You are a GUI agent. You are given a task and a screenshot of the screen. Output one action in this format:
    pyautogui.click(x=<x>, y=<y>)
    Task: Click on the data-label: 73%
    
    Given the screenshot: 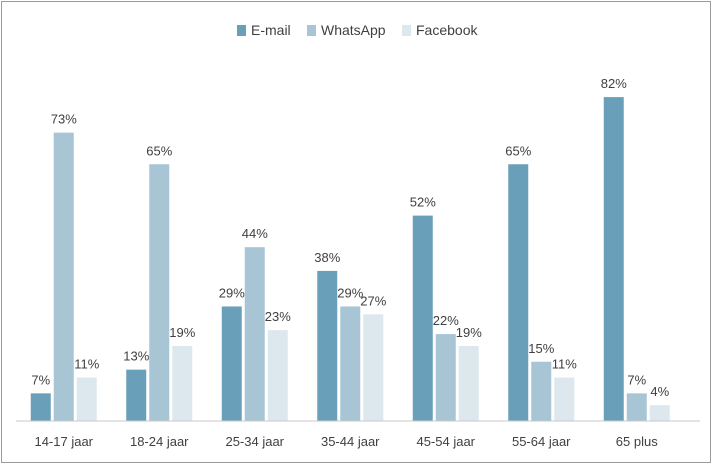 What is the action you would take?
    pyautogui.click(x=64, y=119)
    